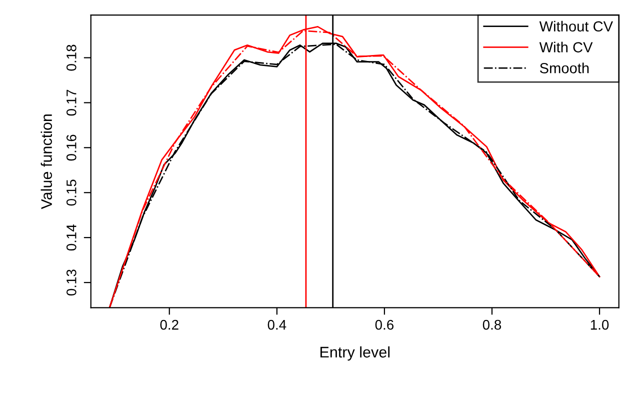 Image resolution: width=640 pixels, height=395 pixels. Describe the element at coordinates (71, 103) in the screenshot. I see `y-tick-label: 0.17` at that location.